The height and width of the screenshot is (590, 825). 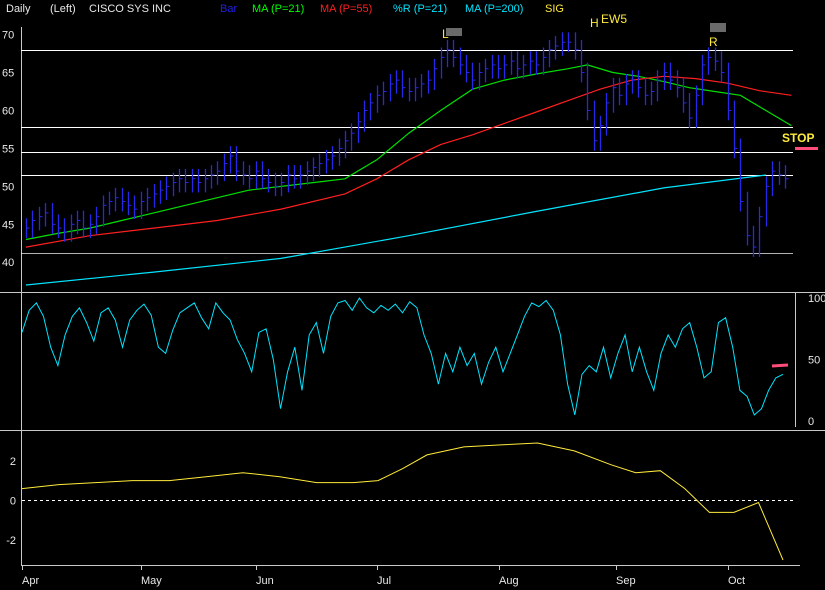 I want to click on sig-tick-2: 2, so click(x=13, y=462).